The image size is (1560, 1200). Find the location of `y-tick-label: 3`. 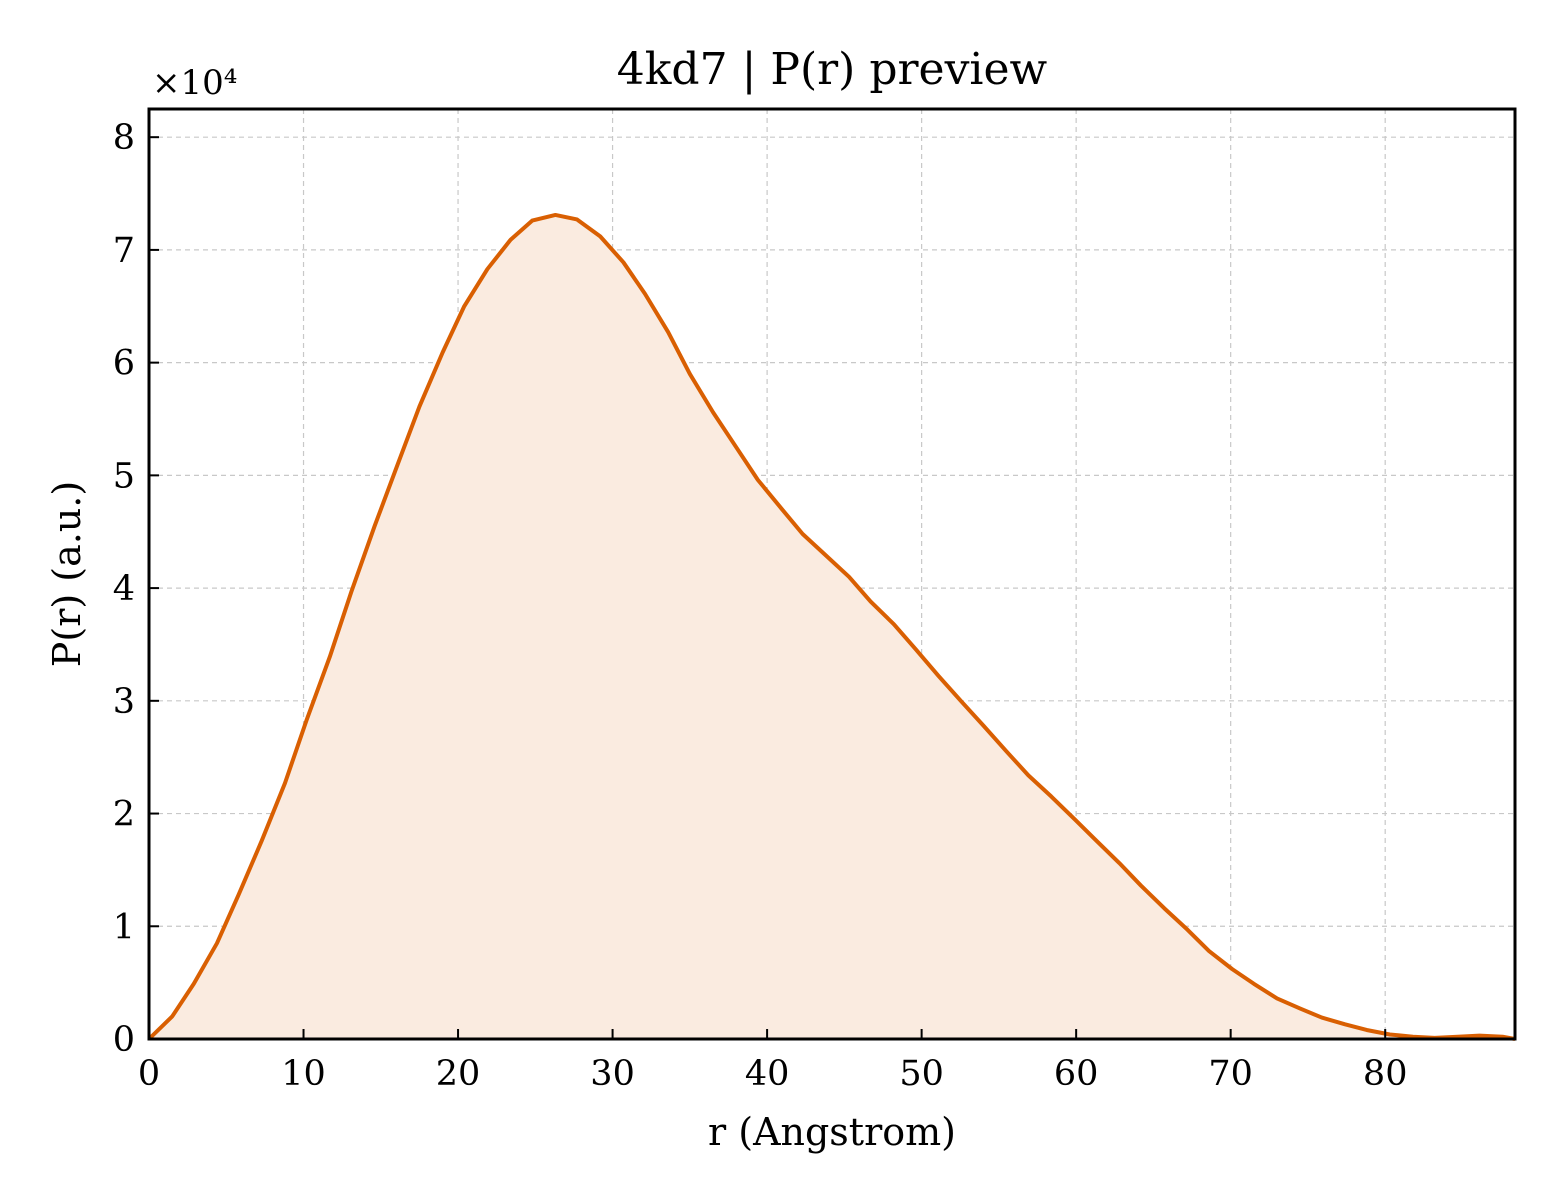

y-tick-label: 3 is located at coordinates (124, 702).